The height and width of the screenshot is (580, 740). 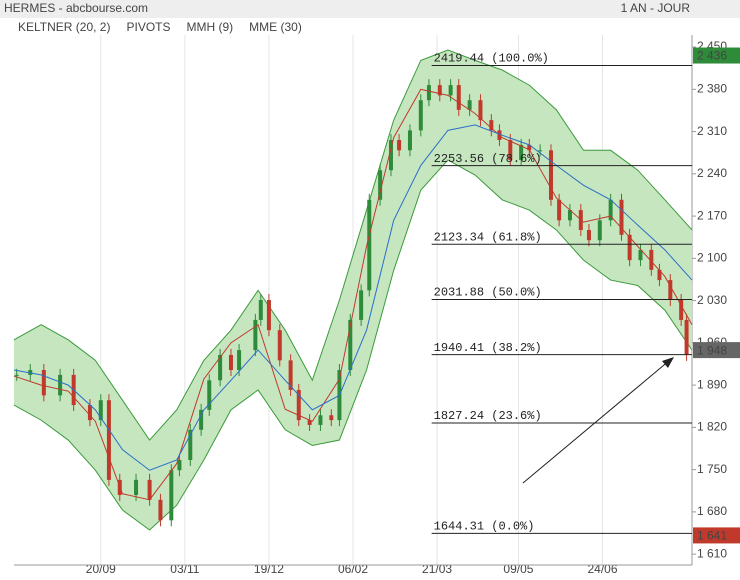 I want to click on y-tick-label: 1 820, so click(x=712, y=427).